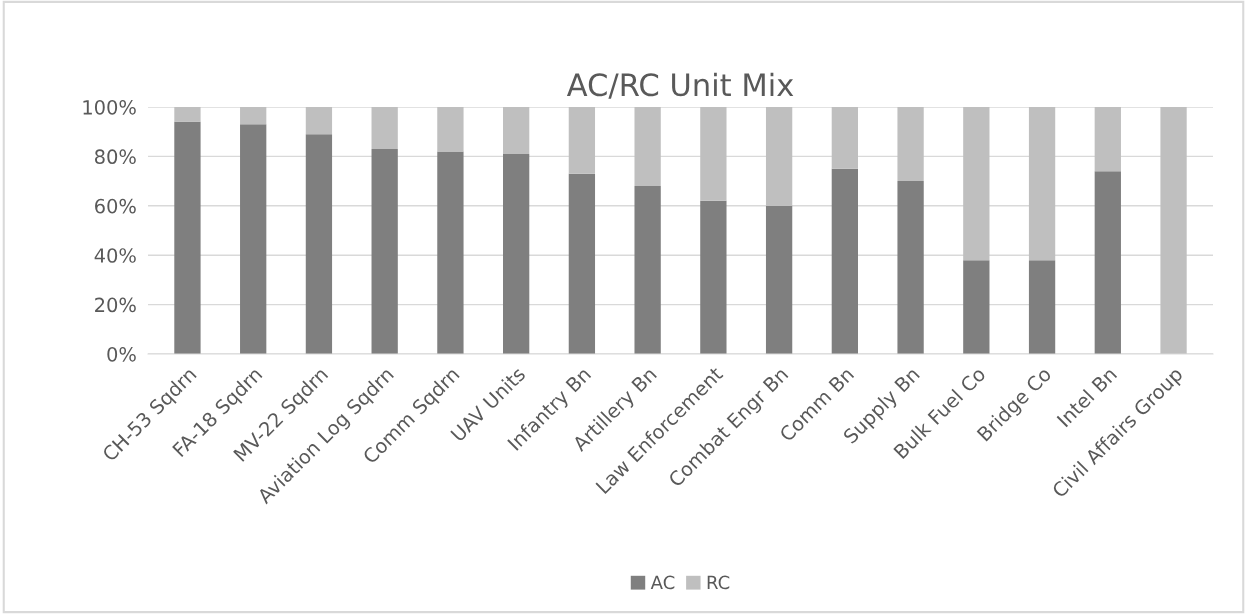 This screenshot has width=1247, height=614. I want to click on y-tick-label: 40%, so click(115, 255).